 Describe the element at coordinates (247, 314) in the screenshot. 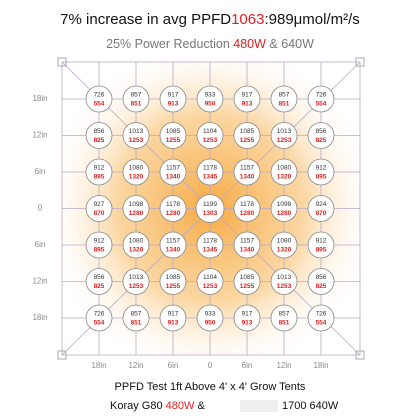

I see `reading-640w: 917` at that location.